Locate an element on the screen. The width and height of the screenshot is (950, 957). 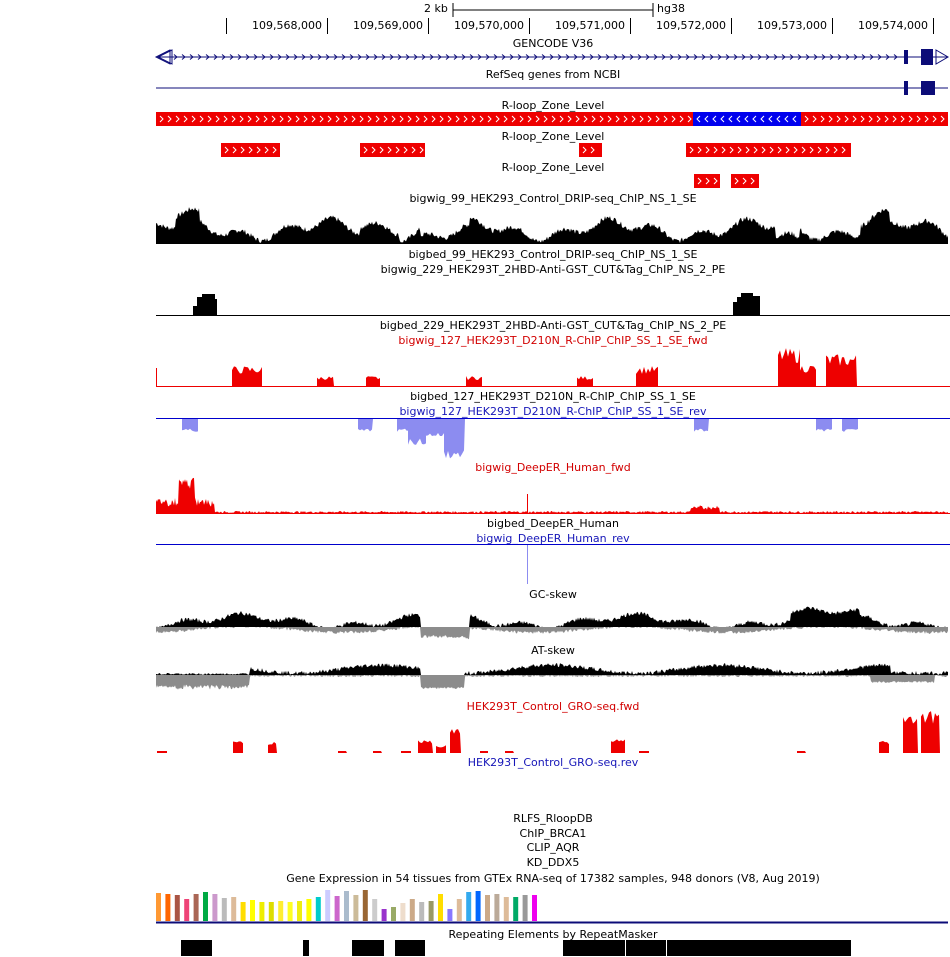
track-label-gro-fwd: HEK293T_Control_GRO-seq.fwd is located at coordinates (553, 706).